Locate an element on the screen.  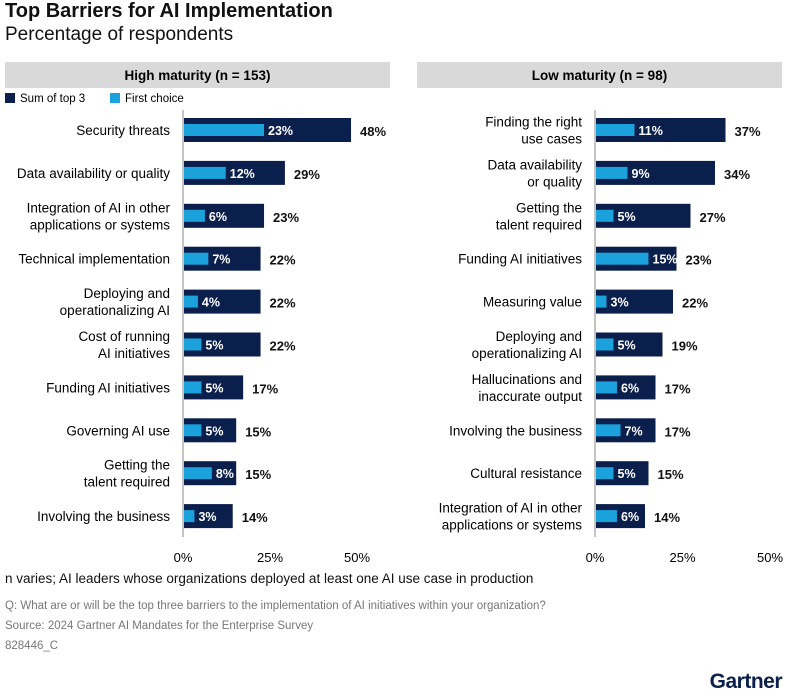
high-category-label: Involving the business is located at coordinates (103, 516).